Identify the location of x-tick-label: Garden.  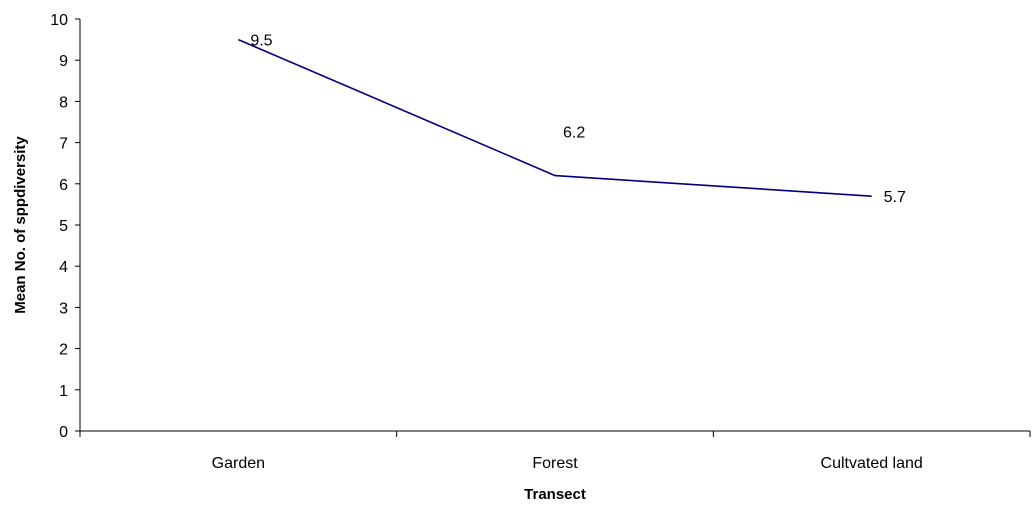
(238, 463).